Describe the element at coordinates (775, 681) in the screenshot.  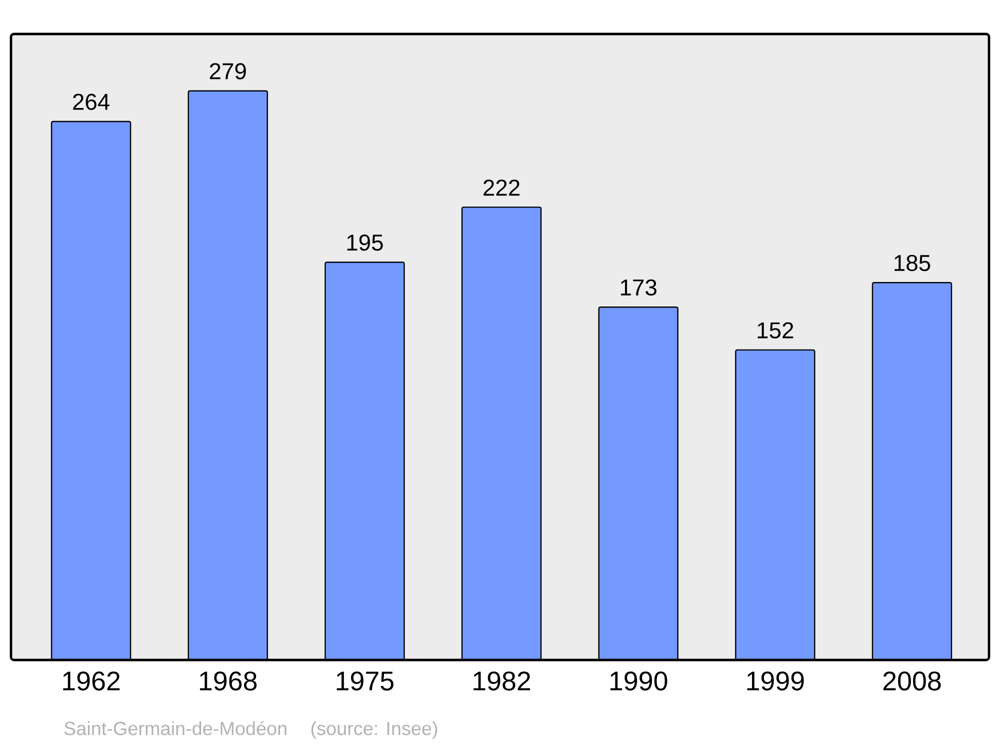
I see `x-tick-label: 1999` at that location.